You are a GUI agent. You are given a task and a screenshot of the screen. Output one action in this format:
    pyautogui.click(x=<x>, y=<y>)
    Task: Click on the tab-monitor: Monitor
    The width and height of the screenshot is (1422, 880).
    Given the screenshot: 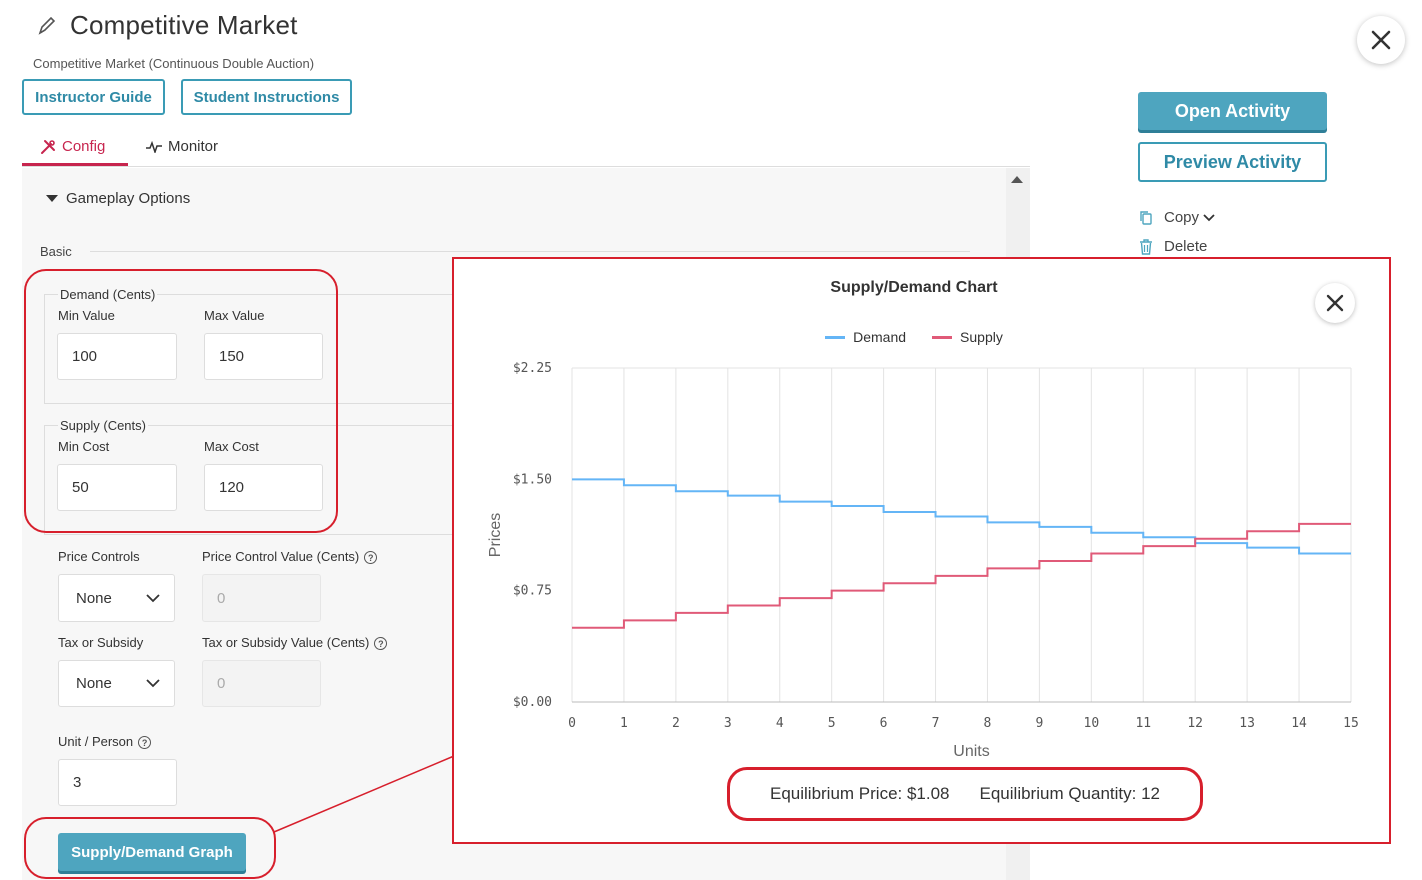 What is the action you would take?
    pyautogui.click(x=182, y=146)
    